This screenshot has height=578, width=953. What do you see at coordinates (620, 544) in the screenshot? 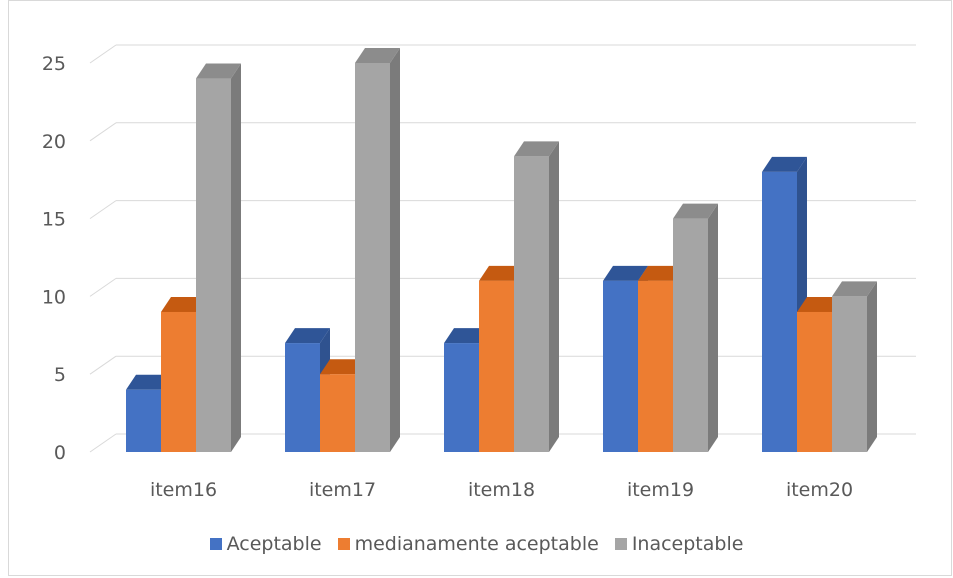
I see `legend-swatch-inaceptable` at bounding box center [620, 544].